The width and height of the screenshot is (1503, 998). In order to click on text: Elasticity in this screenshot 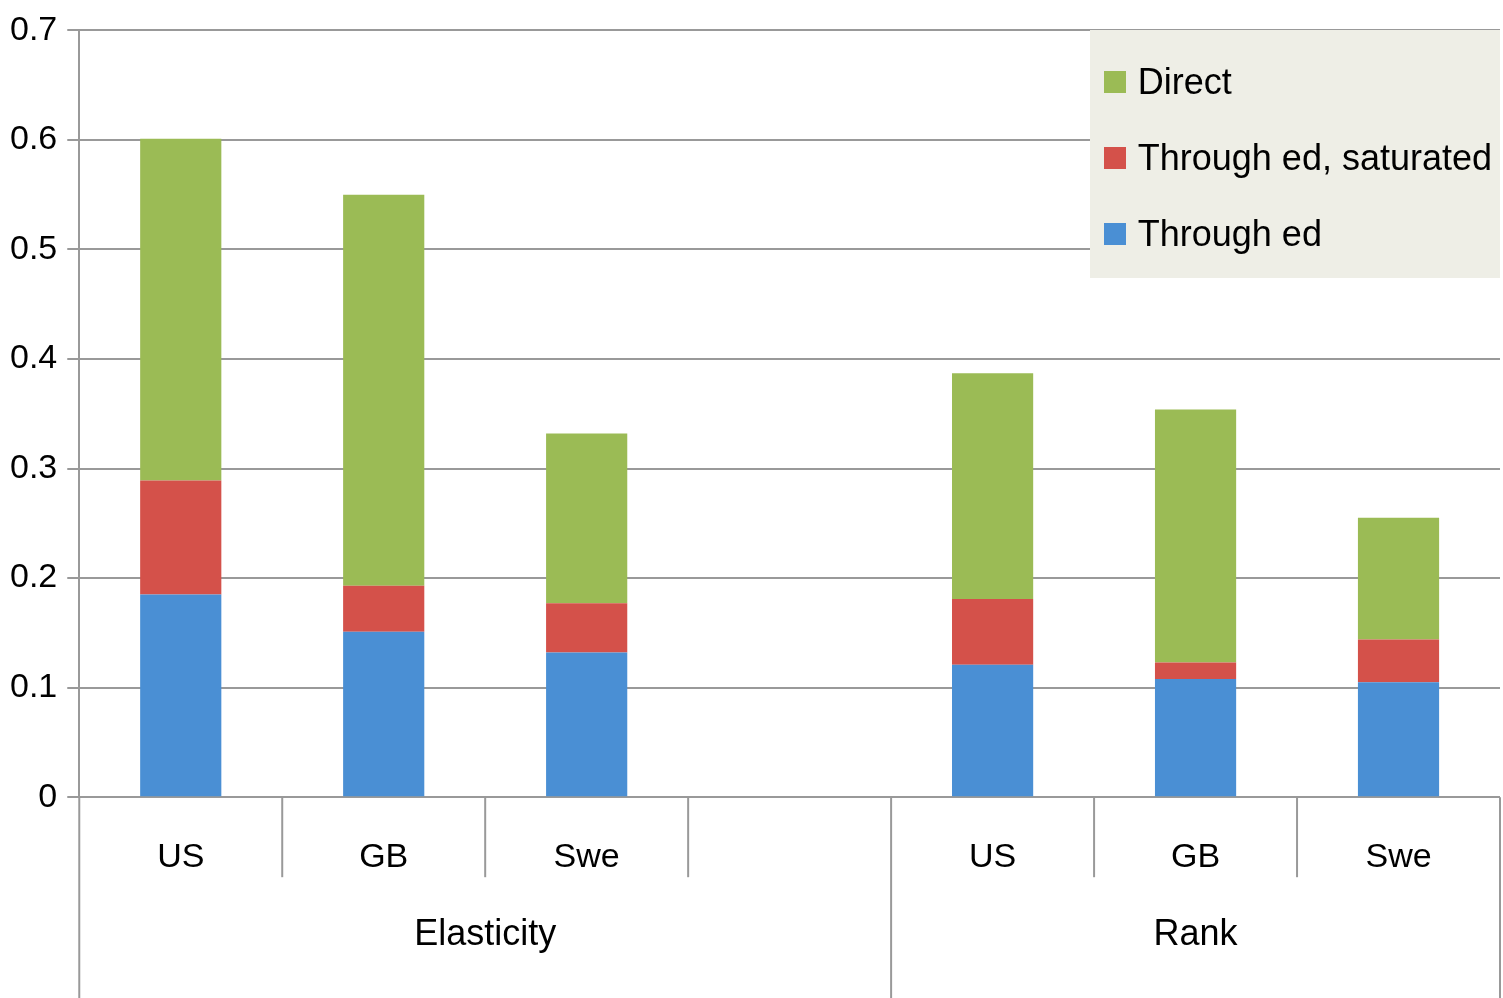, I will do `click(485, 933)`.